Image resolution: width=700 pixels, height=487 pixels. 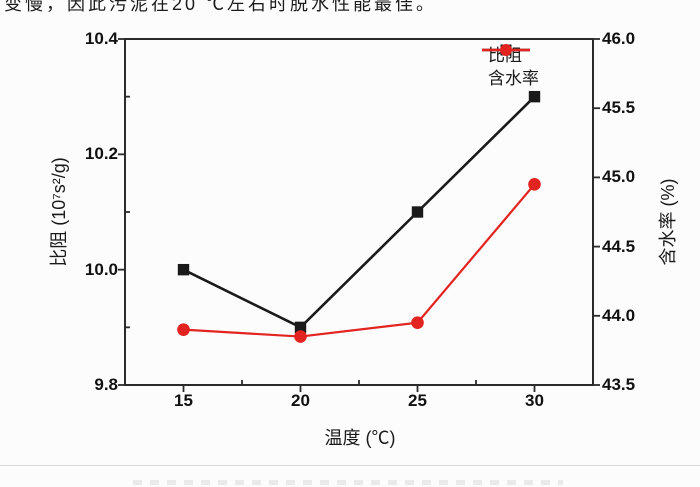 I want to click on left-tick-label: 10.4, so click(x=101, y=38).